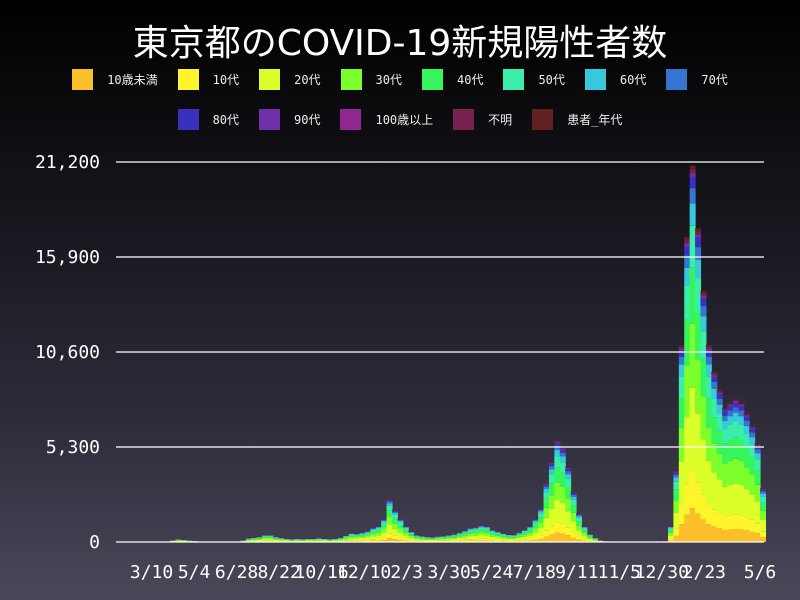 The height and width of the screenshot is (600, 800). I want to click on legend-label: 30代, so click(388, 80).